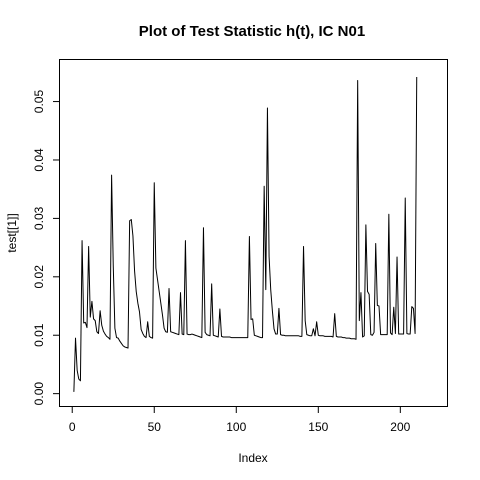 The height and width of the screenshot is (480, 480). Describe the element at coordinates (236, 427) in the screenshot. I see `x-tick-label: 100` at that location.